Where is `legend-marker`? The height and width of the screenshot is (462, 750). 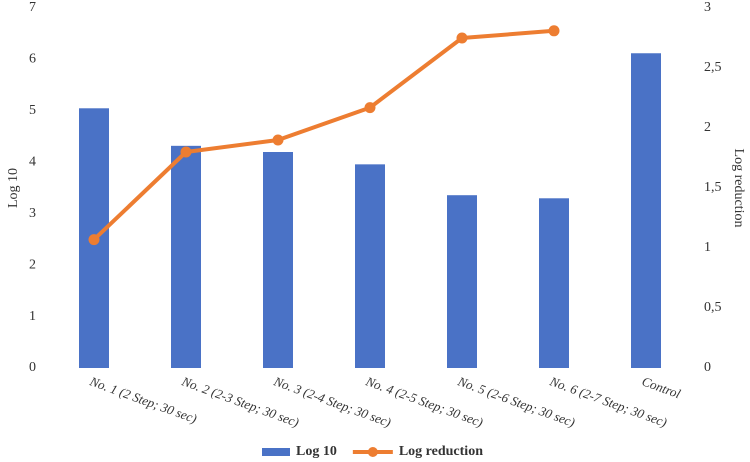
legend-marker is located at coordinates (372, 452).